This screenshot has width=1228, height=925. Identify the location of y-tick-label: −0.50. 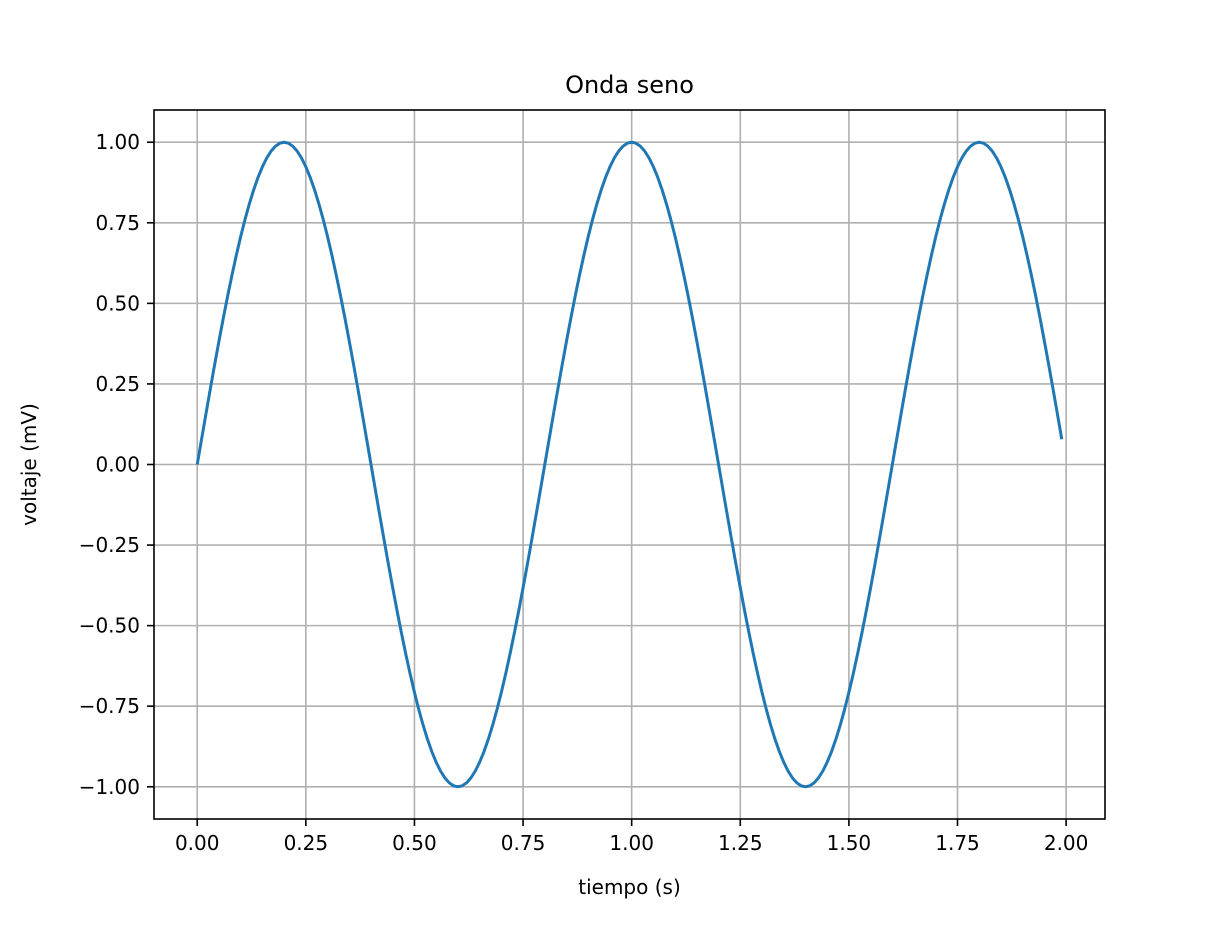
(109, 626).